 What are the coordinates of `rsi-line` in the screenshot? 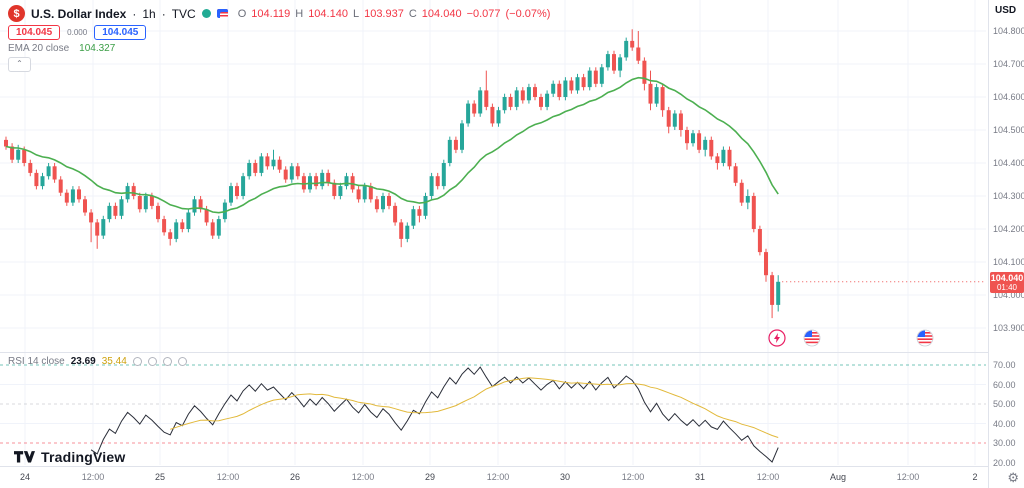 It's located at (434, 414).